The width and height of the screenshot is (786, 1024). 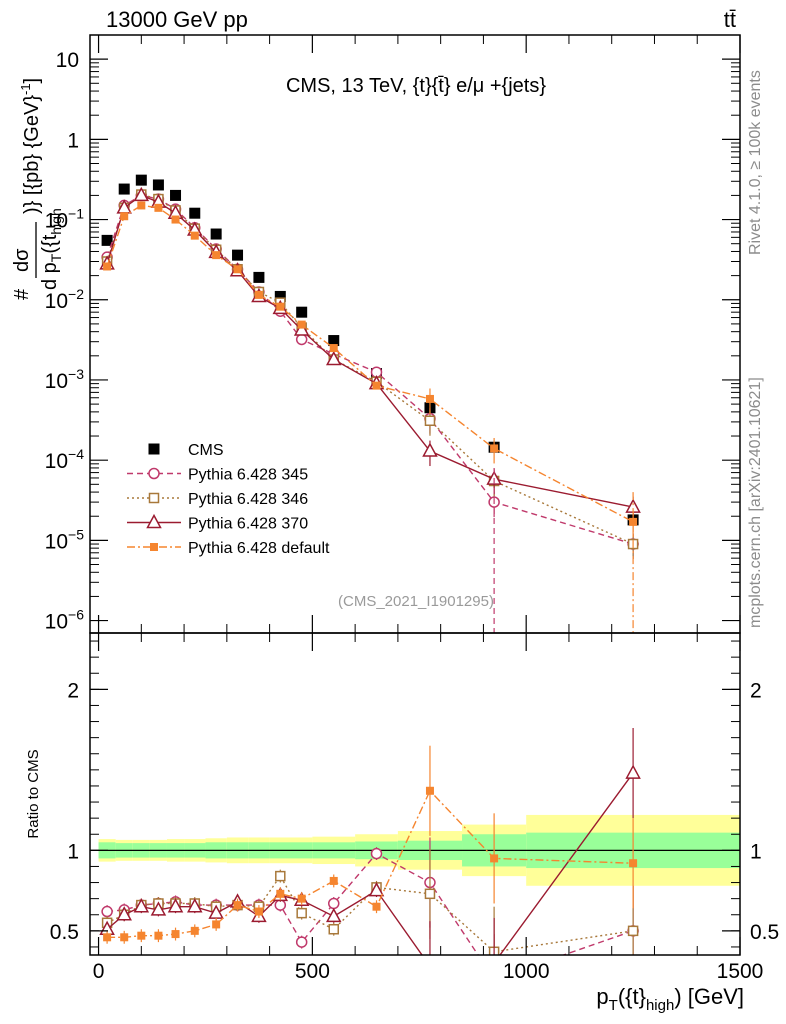 What do you see at coordinates (76, 534) in the screenshot?
I see `y-tick-exp: −5` at bounding box center [76, 534].